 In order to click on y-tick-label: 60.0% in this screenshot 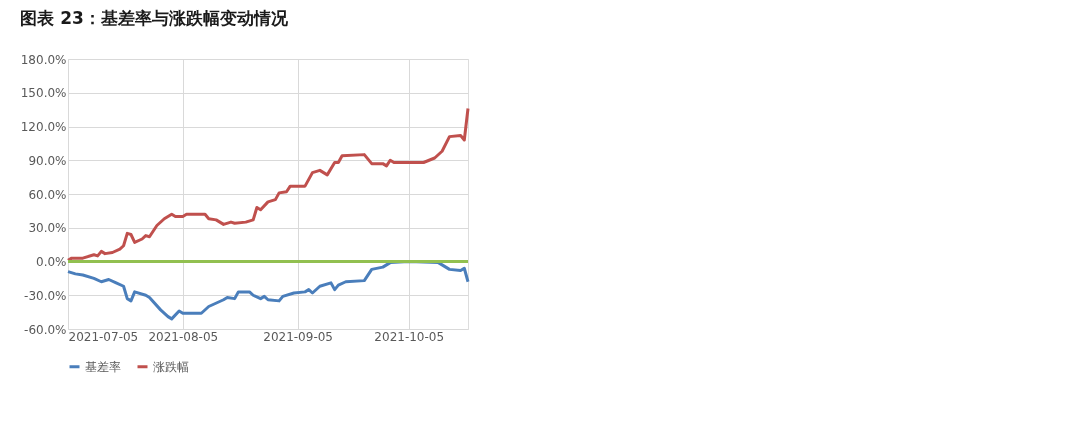, I will do `click(47, 194)`.